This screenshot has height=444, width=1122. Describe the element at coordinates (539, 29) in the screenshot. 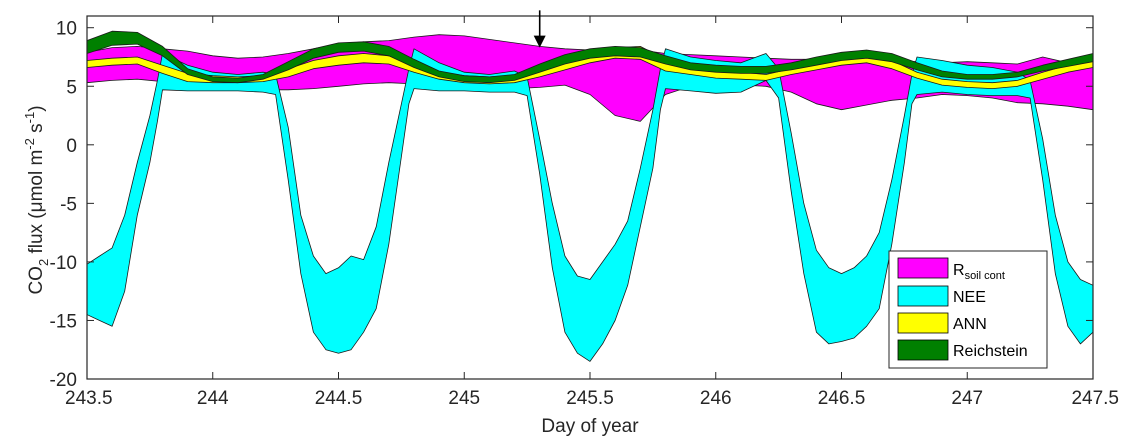

I see `annotation-layer` at that location.